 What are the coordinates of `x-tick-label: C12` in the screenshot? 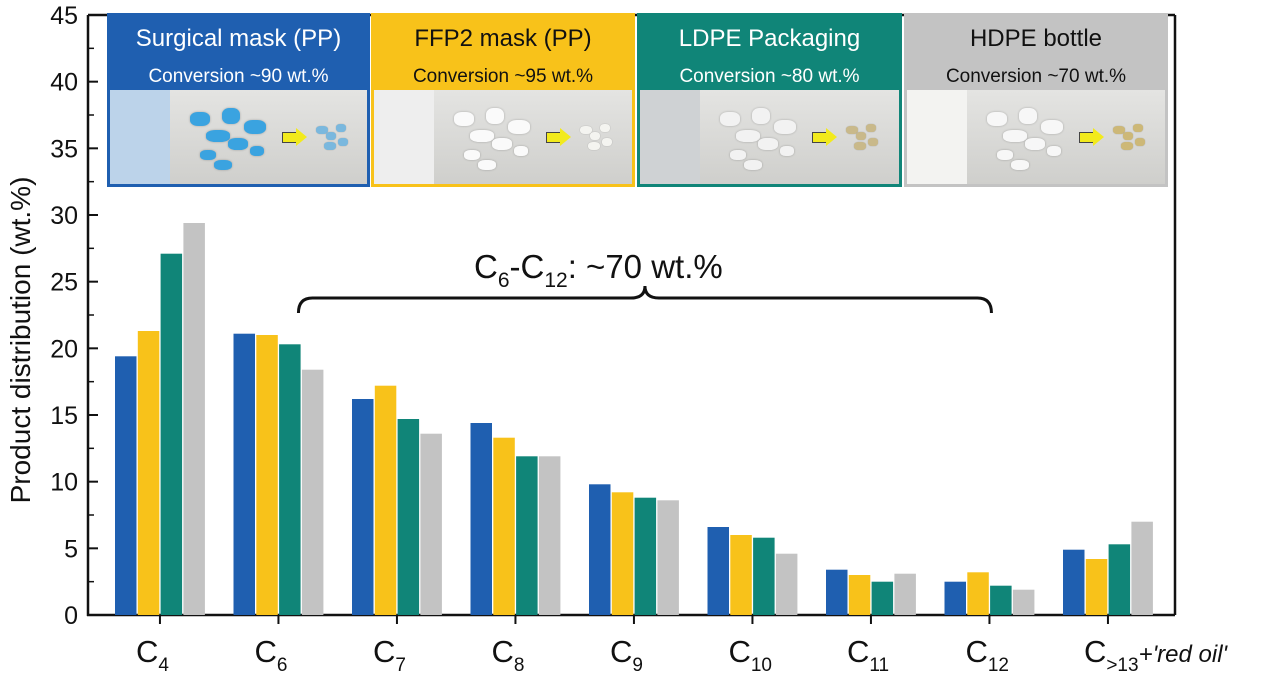 It's located at (987, 655).